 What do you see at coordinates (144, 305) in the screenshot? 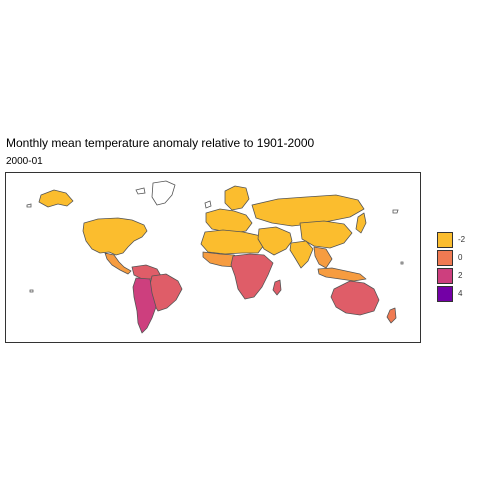
I see `region-southern-south-america` at bounding box center [144, 305].